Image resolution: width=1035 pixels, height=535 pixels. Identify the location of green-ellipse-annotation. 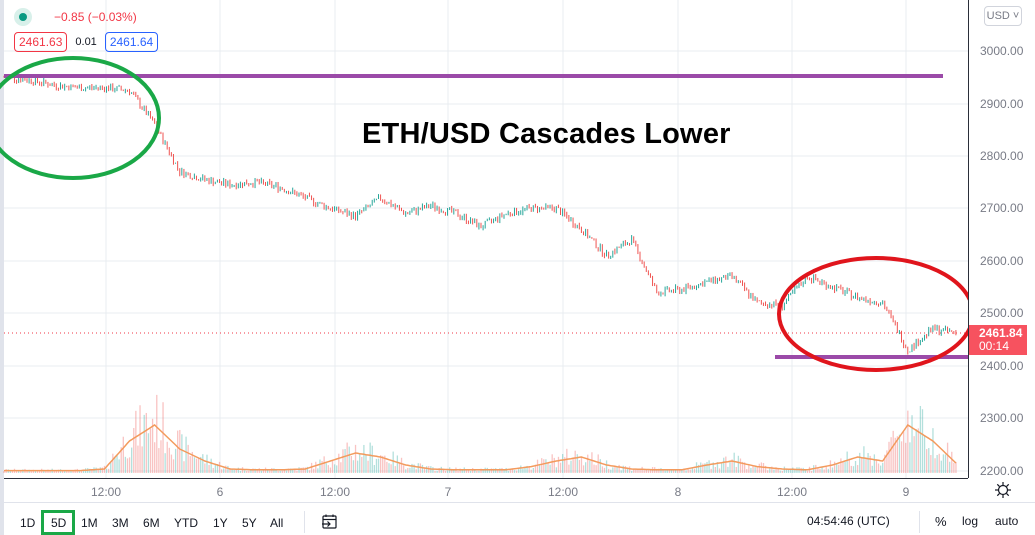
(80, 118).